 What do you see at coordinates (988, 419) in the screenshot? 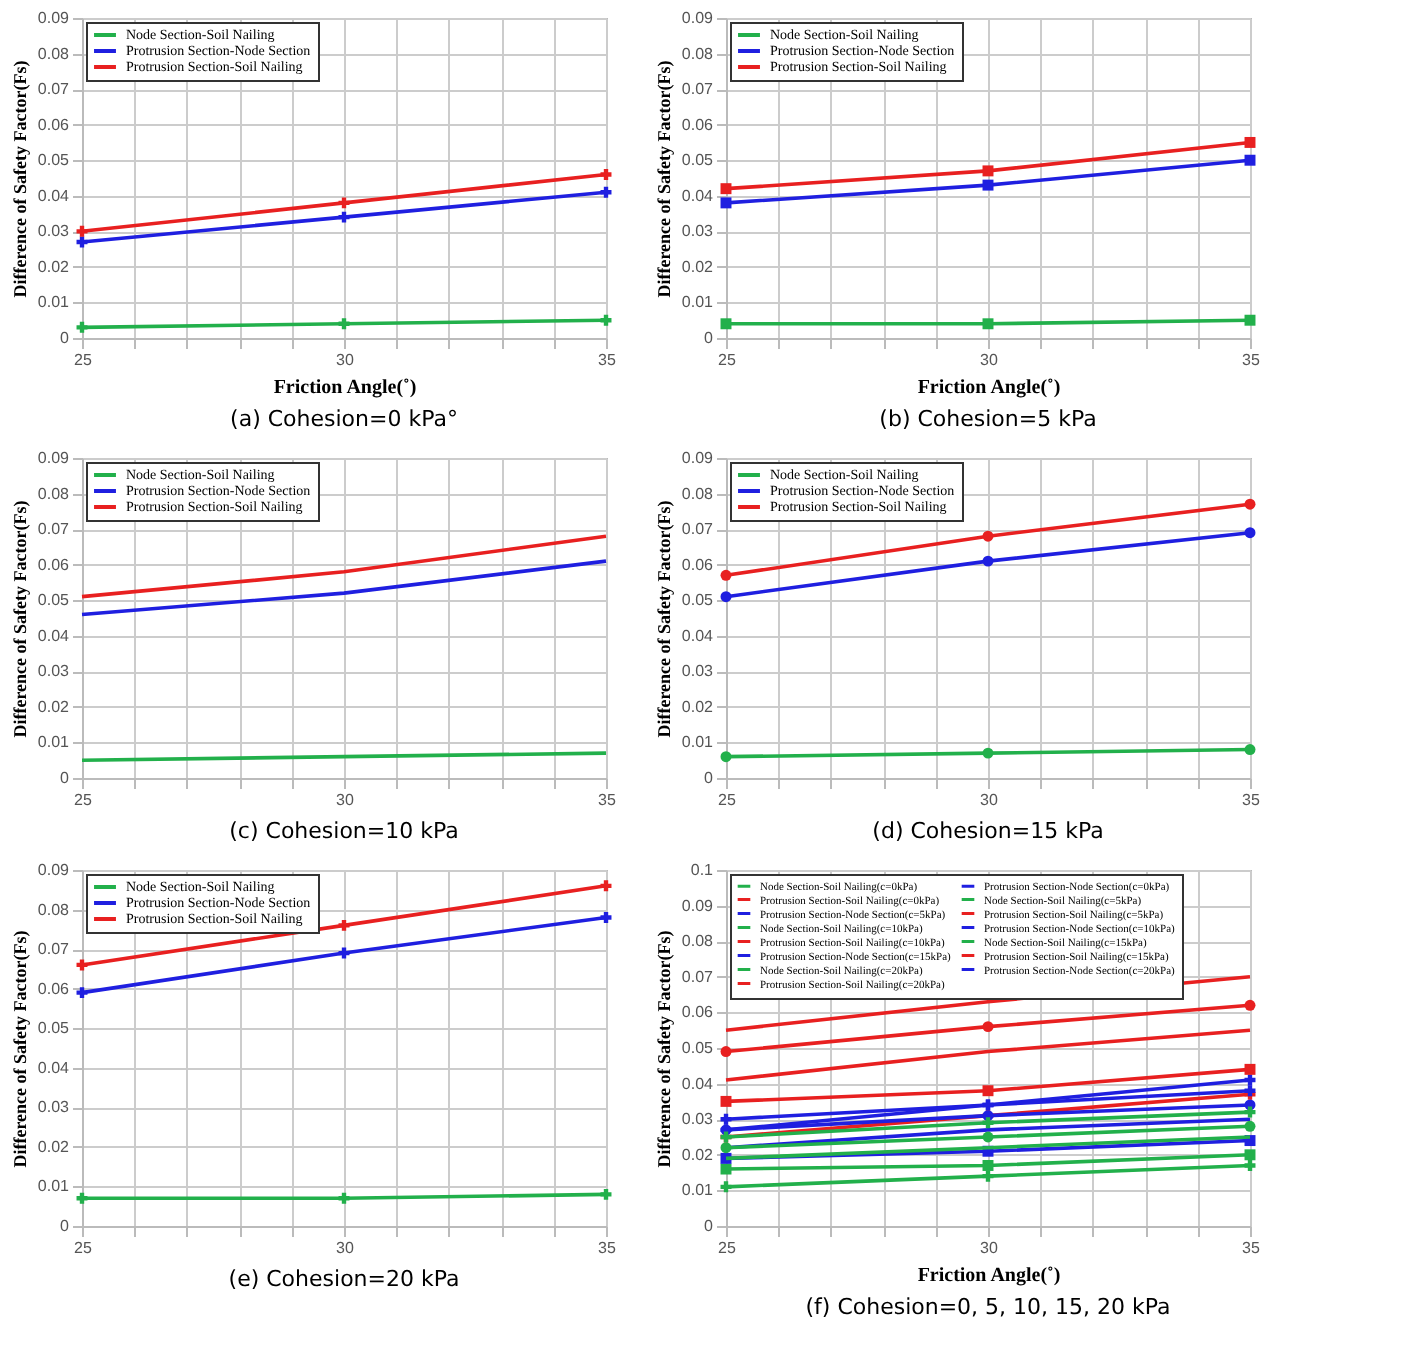
I see `text: (b) Cohesion=5 kPa` at bounding box center [988, 419].